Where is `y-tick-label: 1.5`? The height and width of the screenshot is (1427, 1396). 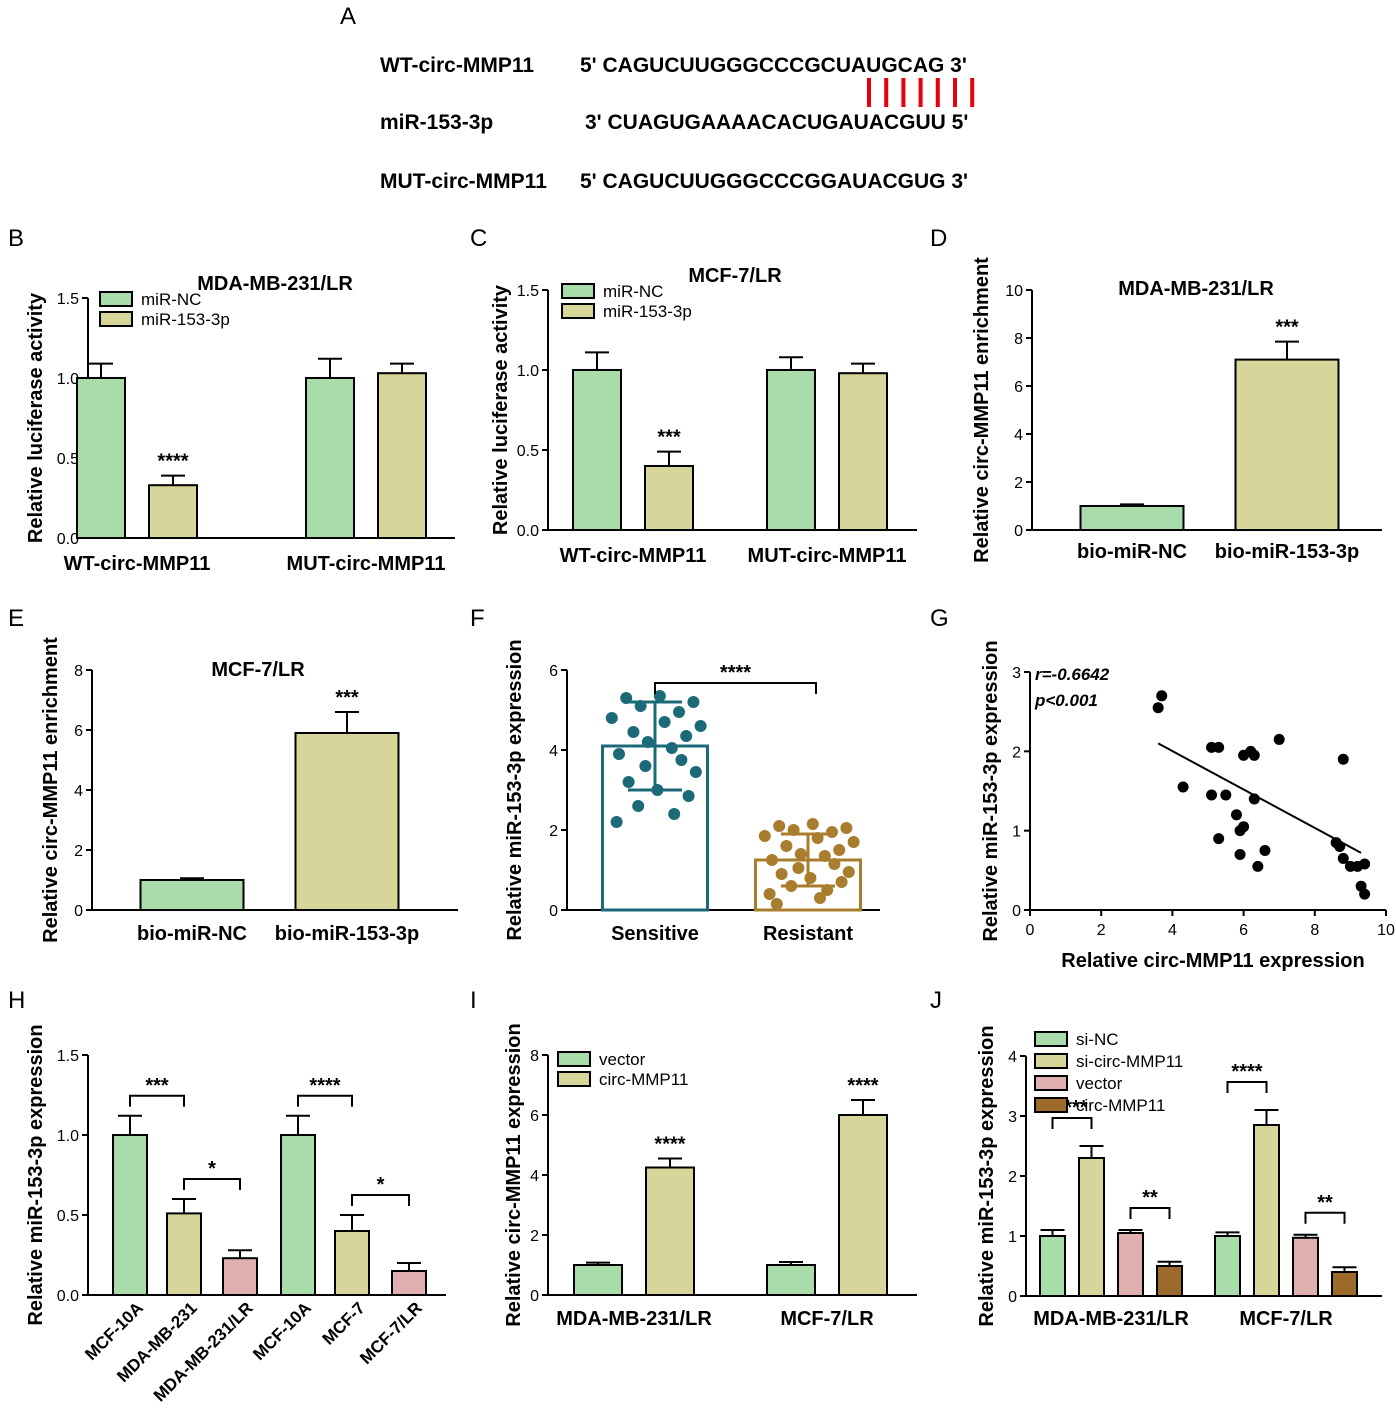
y-tick-label: 1.5 is located at coordinates (528, 291).